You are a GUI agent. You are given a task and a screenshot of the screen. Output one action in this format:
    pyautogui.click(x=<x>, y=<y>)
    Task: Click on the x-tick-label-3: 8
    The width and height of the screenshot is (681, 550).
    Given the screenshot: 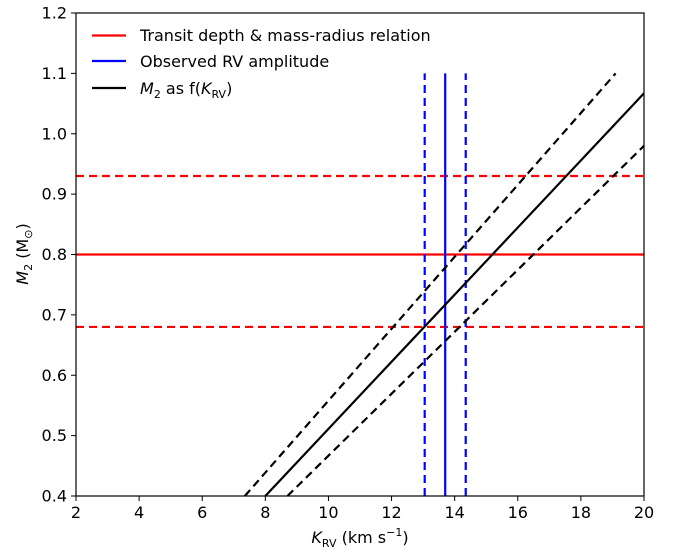 What is the action you would take?
    pyautogui.click(x=265, y=512)
    